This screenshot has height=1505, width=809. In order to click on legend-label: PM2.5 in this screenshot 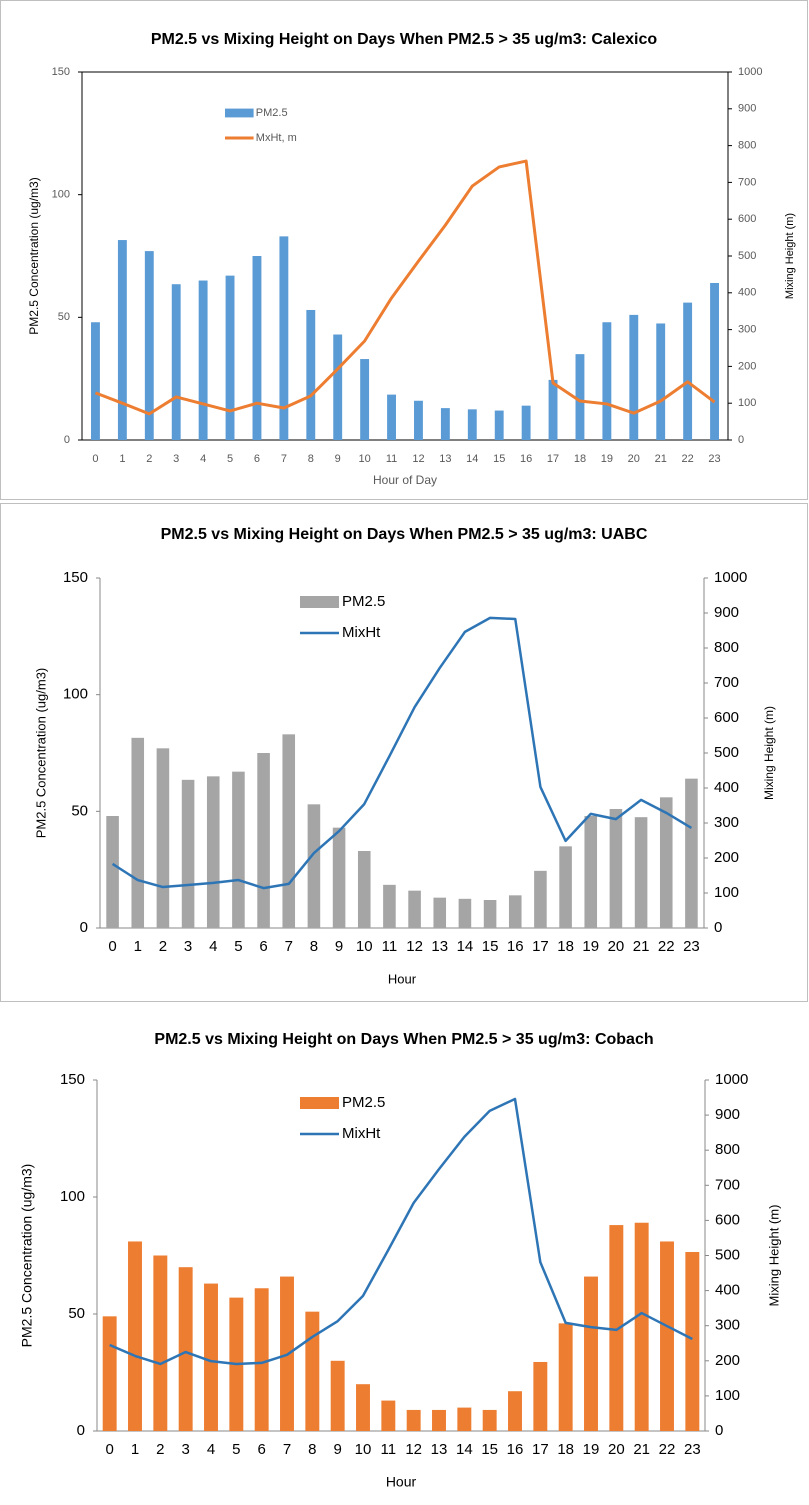, I will do `click(363, 601)`.